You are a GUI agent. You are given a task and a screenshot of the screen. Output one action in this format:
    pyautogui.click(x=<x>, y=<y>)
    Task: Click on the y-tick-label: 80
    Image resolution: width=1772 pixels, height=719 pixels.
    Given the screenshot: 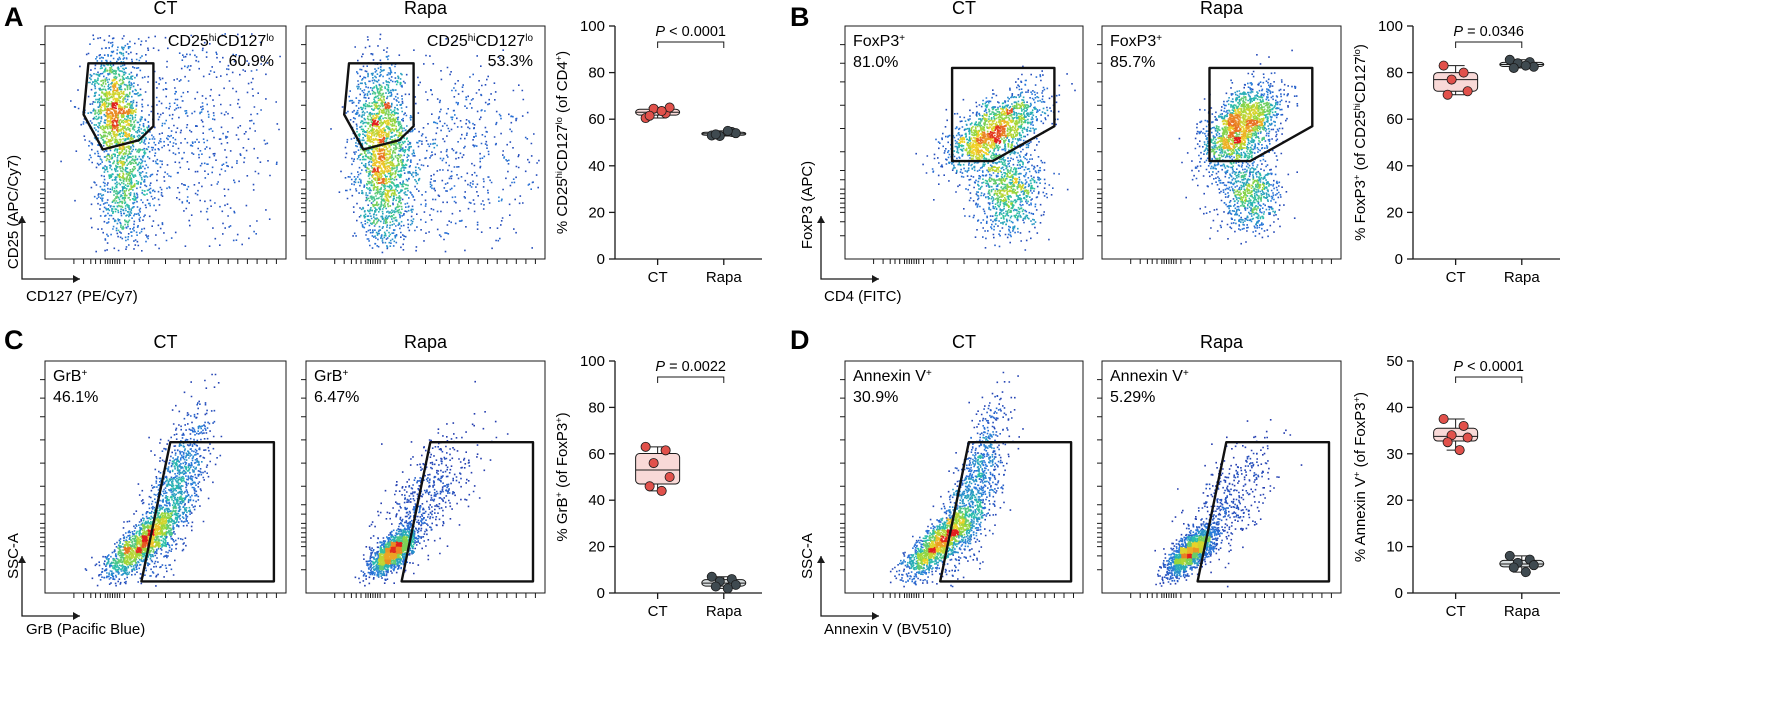 What is the action you would take?
    pyautogui.click(x=1394, y=73)
    